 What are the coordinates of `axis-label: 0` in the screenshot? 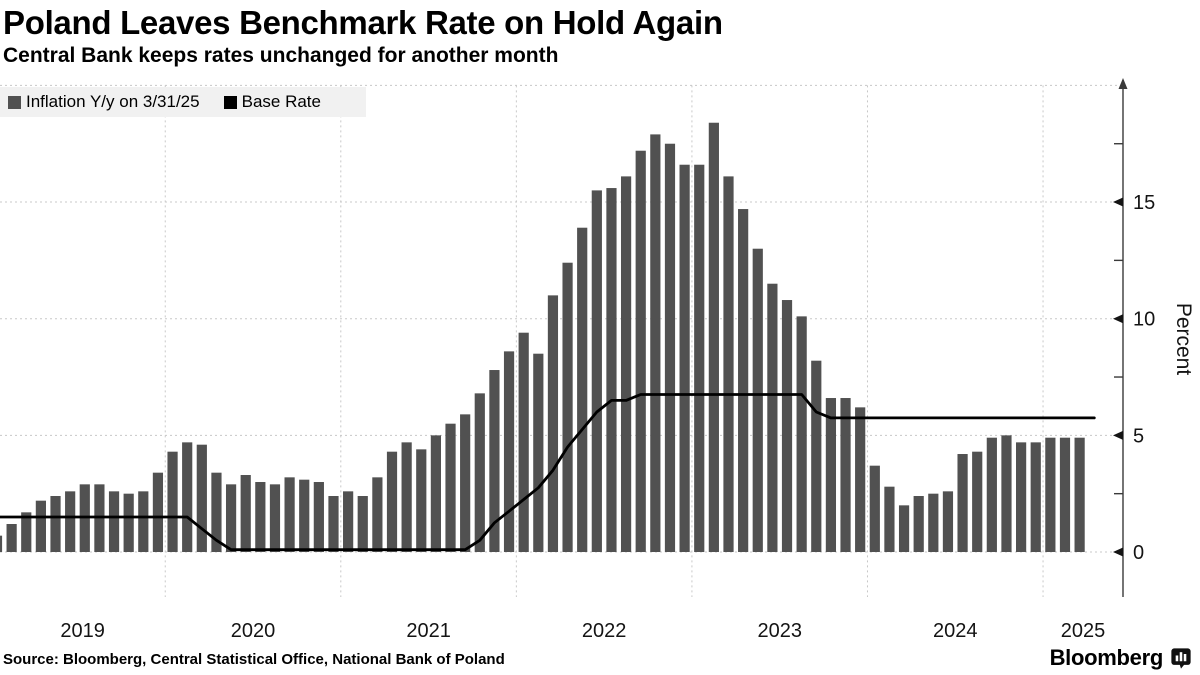 It's located at (1138, 553).